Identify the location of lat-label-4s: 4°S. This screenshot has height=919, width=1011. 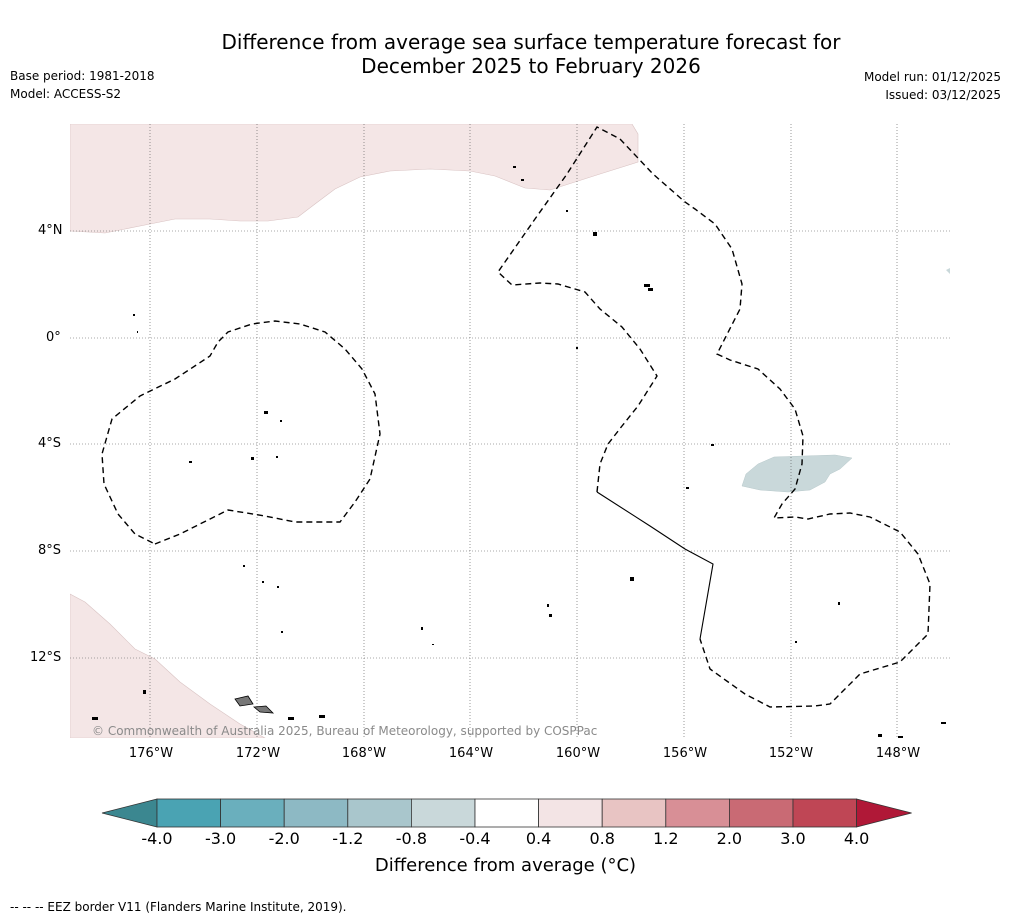
(50, 443).